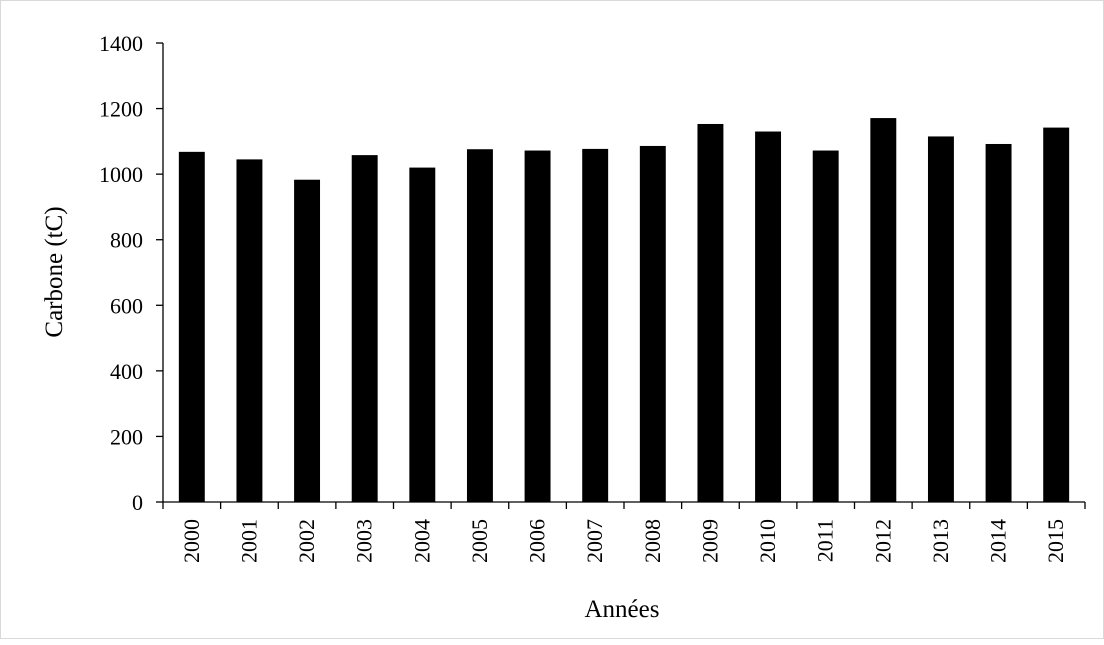  I want to click on x-tick-label: 2003, so click(364, 541).